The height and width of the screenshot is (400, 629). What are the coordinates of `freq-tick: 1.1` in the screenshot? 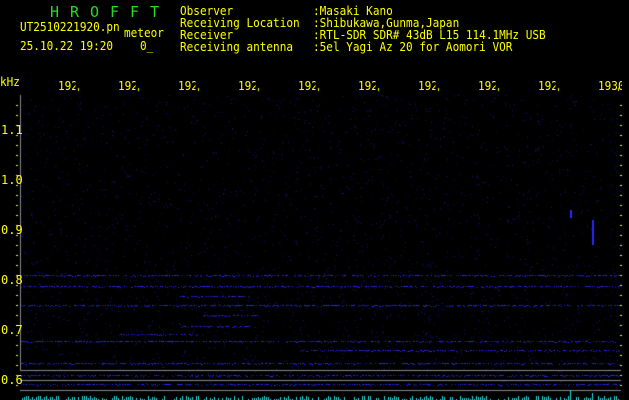 It's located at (12, 130).